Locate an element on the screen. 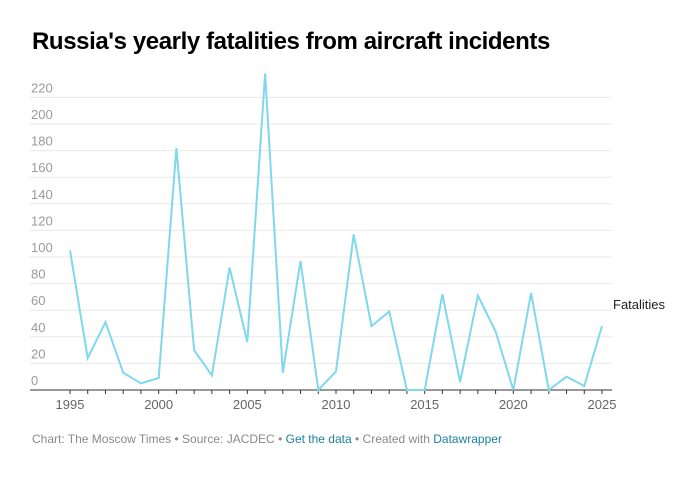 This screenshot has height=483, width=700. y-tick-label: 120 is located at coordinates (42, 220).